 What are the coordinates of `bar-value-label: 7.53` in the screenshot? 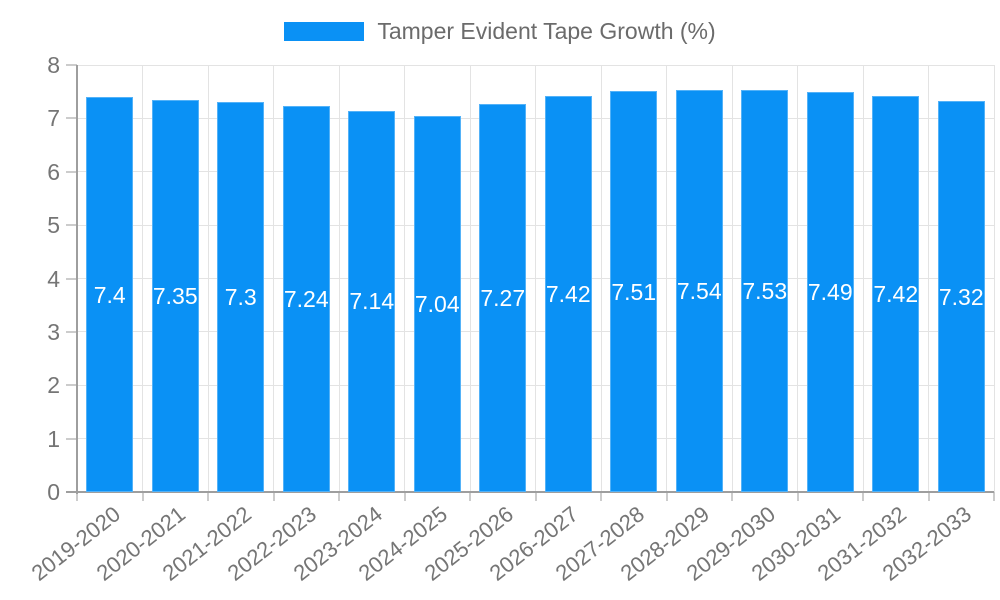 It's located at (765, 291).